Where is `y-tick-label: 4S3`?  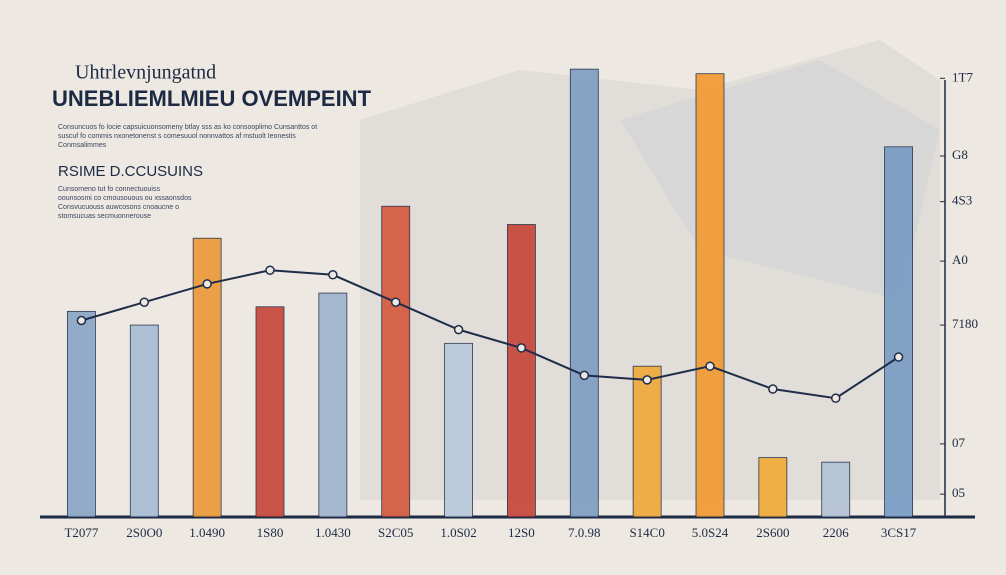 y-tick-label: 4S3 is located at coordinates (962, 200).